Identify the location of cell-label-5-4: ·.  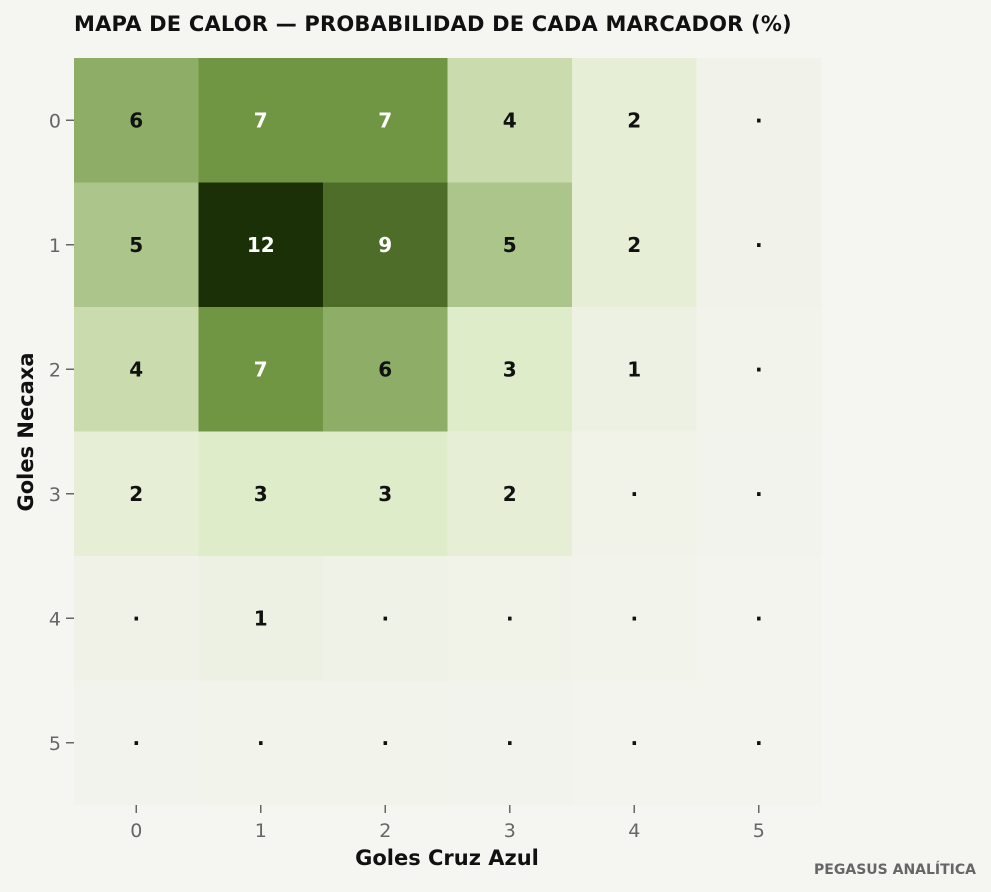
(634, 743).